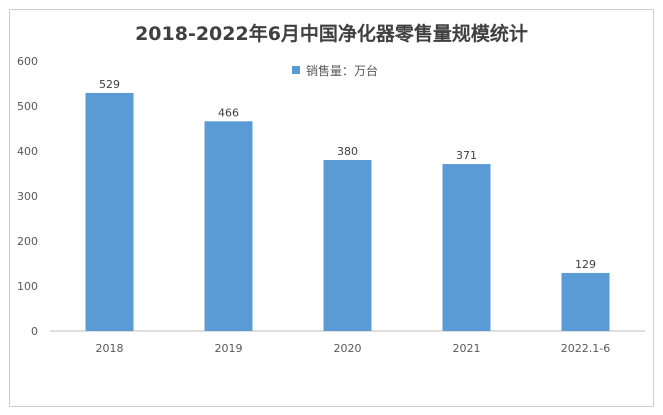  What do you see at coordinates (342, 70) in the screenshot?
I see `legend-label: 销售量：万台` at bounding box center [342, 70].